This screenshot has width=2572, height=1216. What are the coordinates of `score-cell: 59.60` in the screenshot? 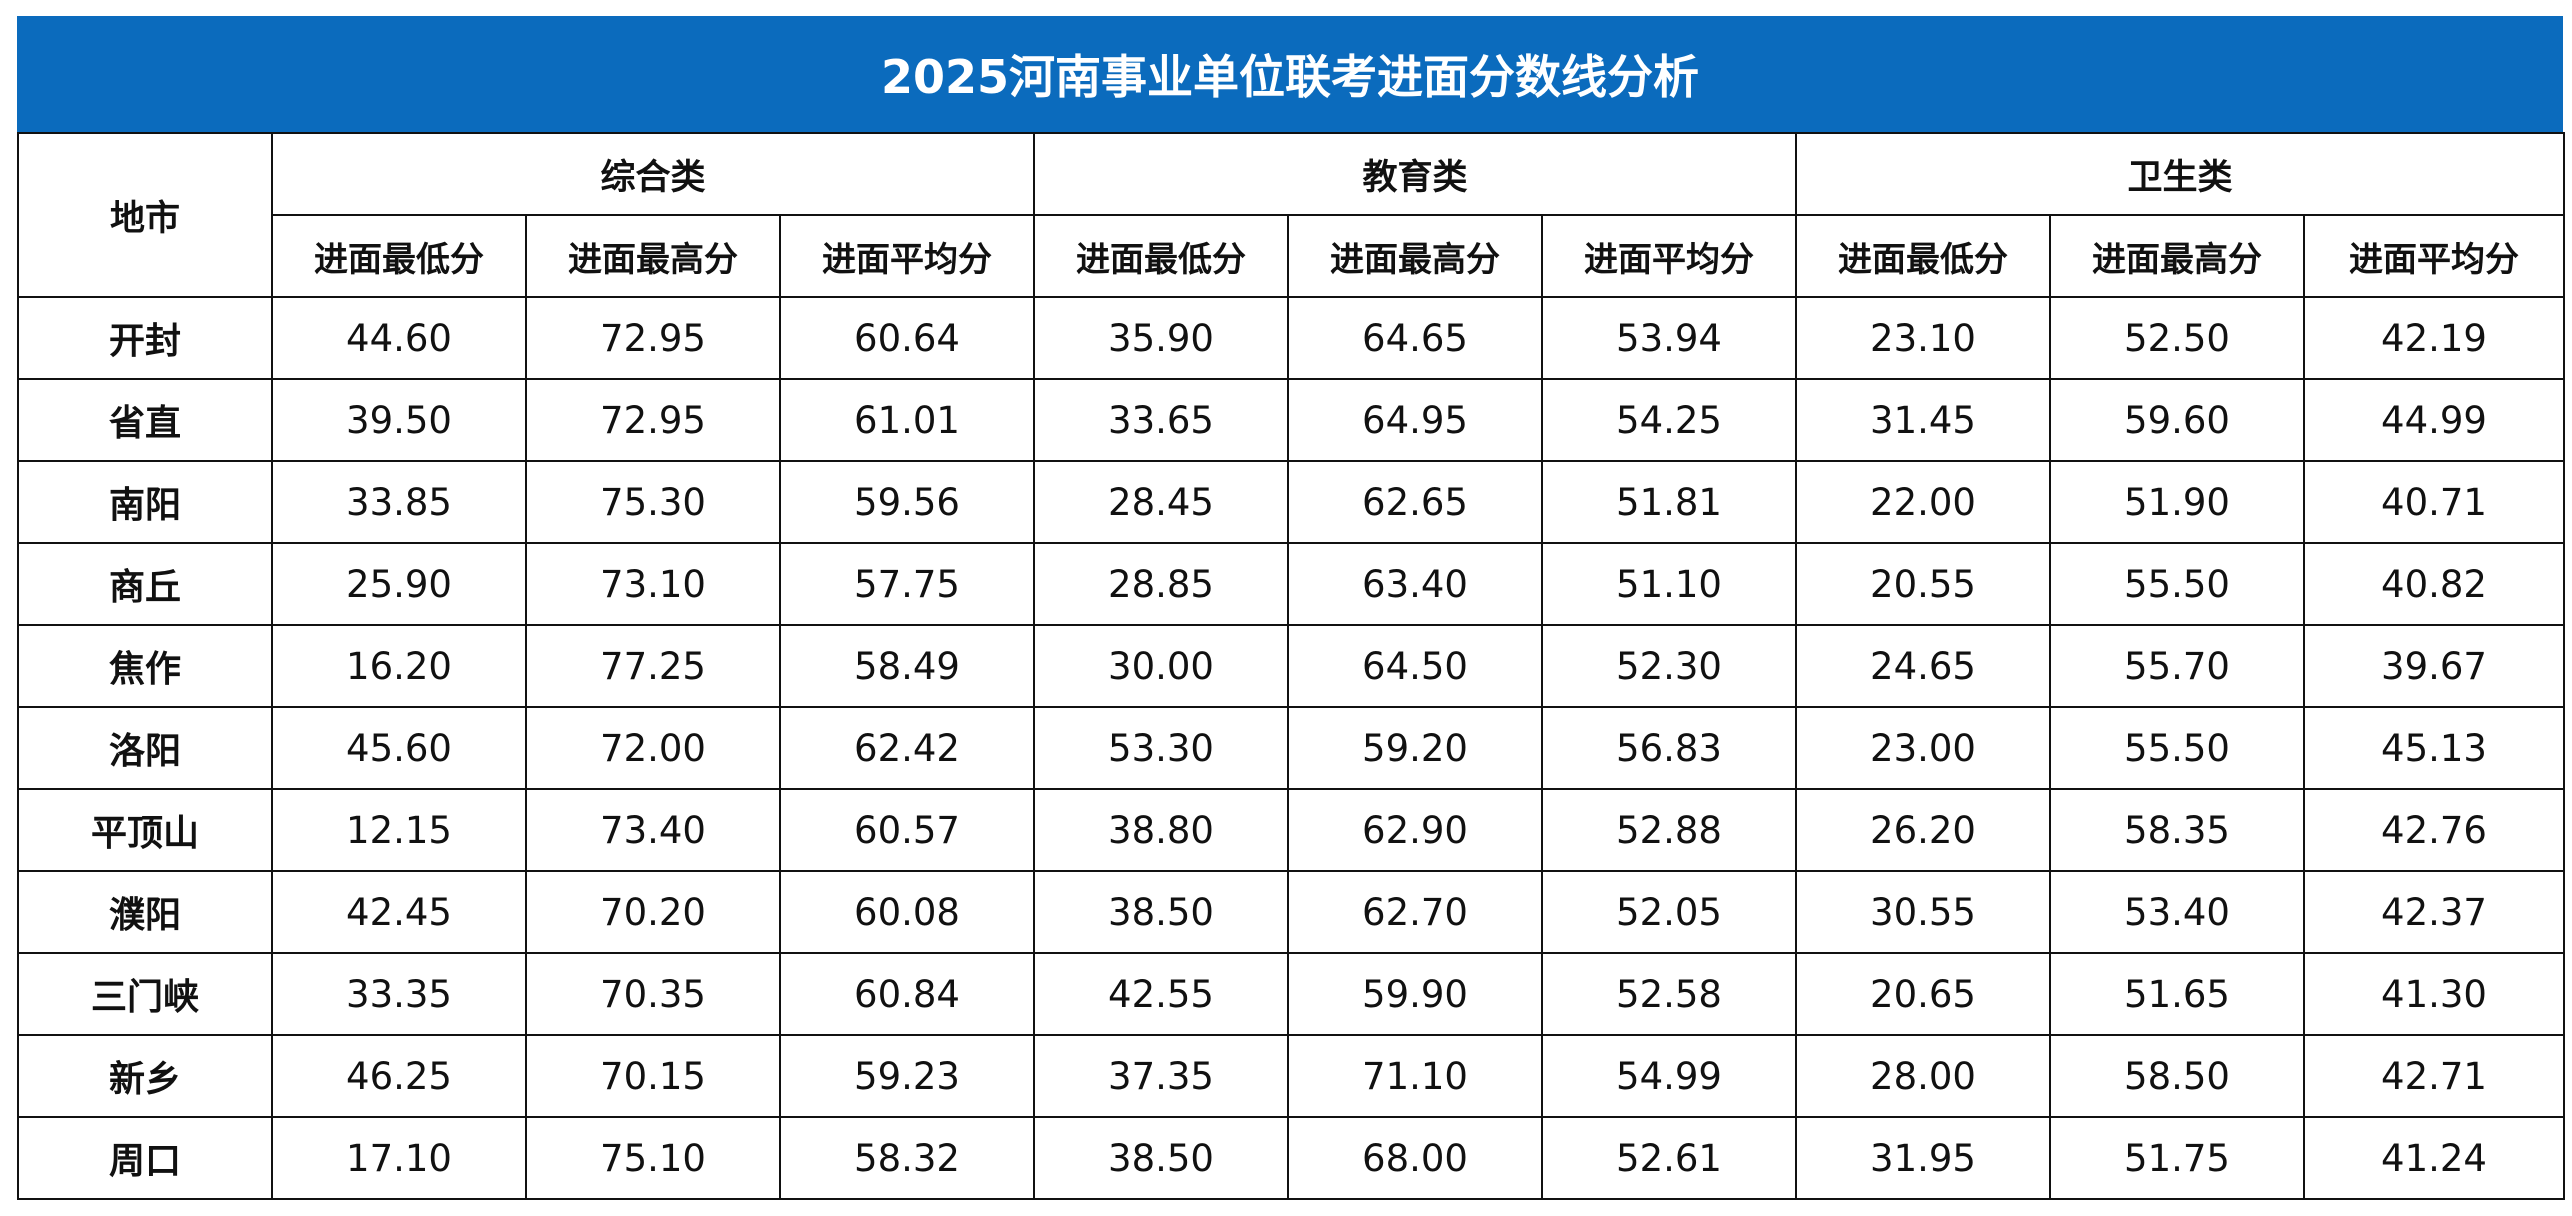 It's located at (2177, 420).